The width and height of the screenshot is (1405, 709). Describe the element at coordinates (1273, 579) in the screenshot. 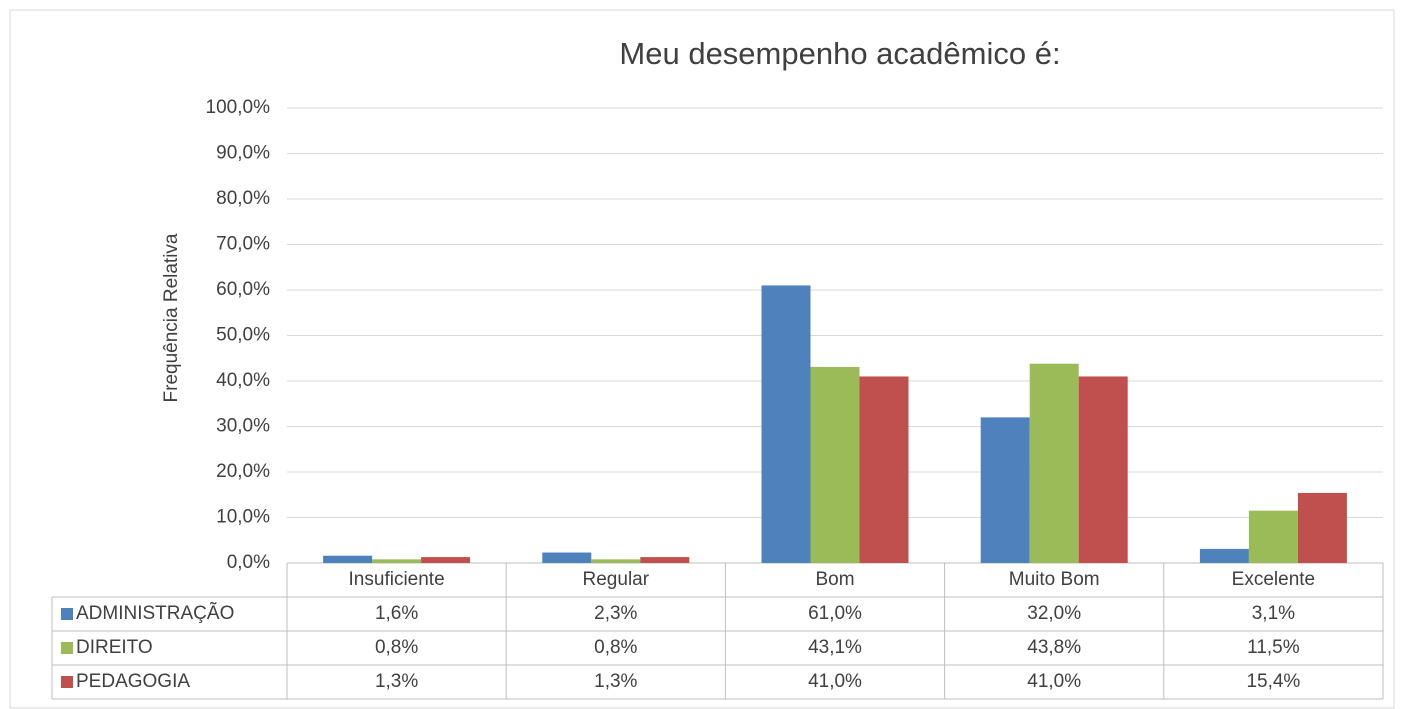

I see `x-tick-label: Excelente` at that location.